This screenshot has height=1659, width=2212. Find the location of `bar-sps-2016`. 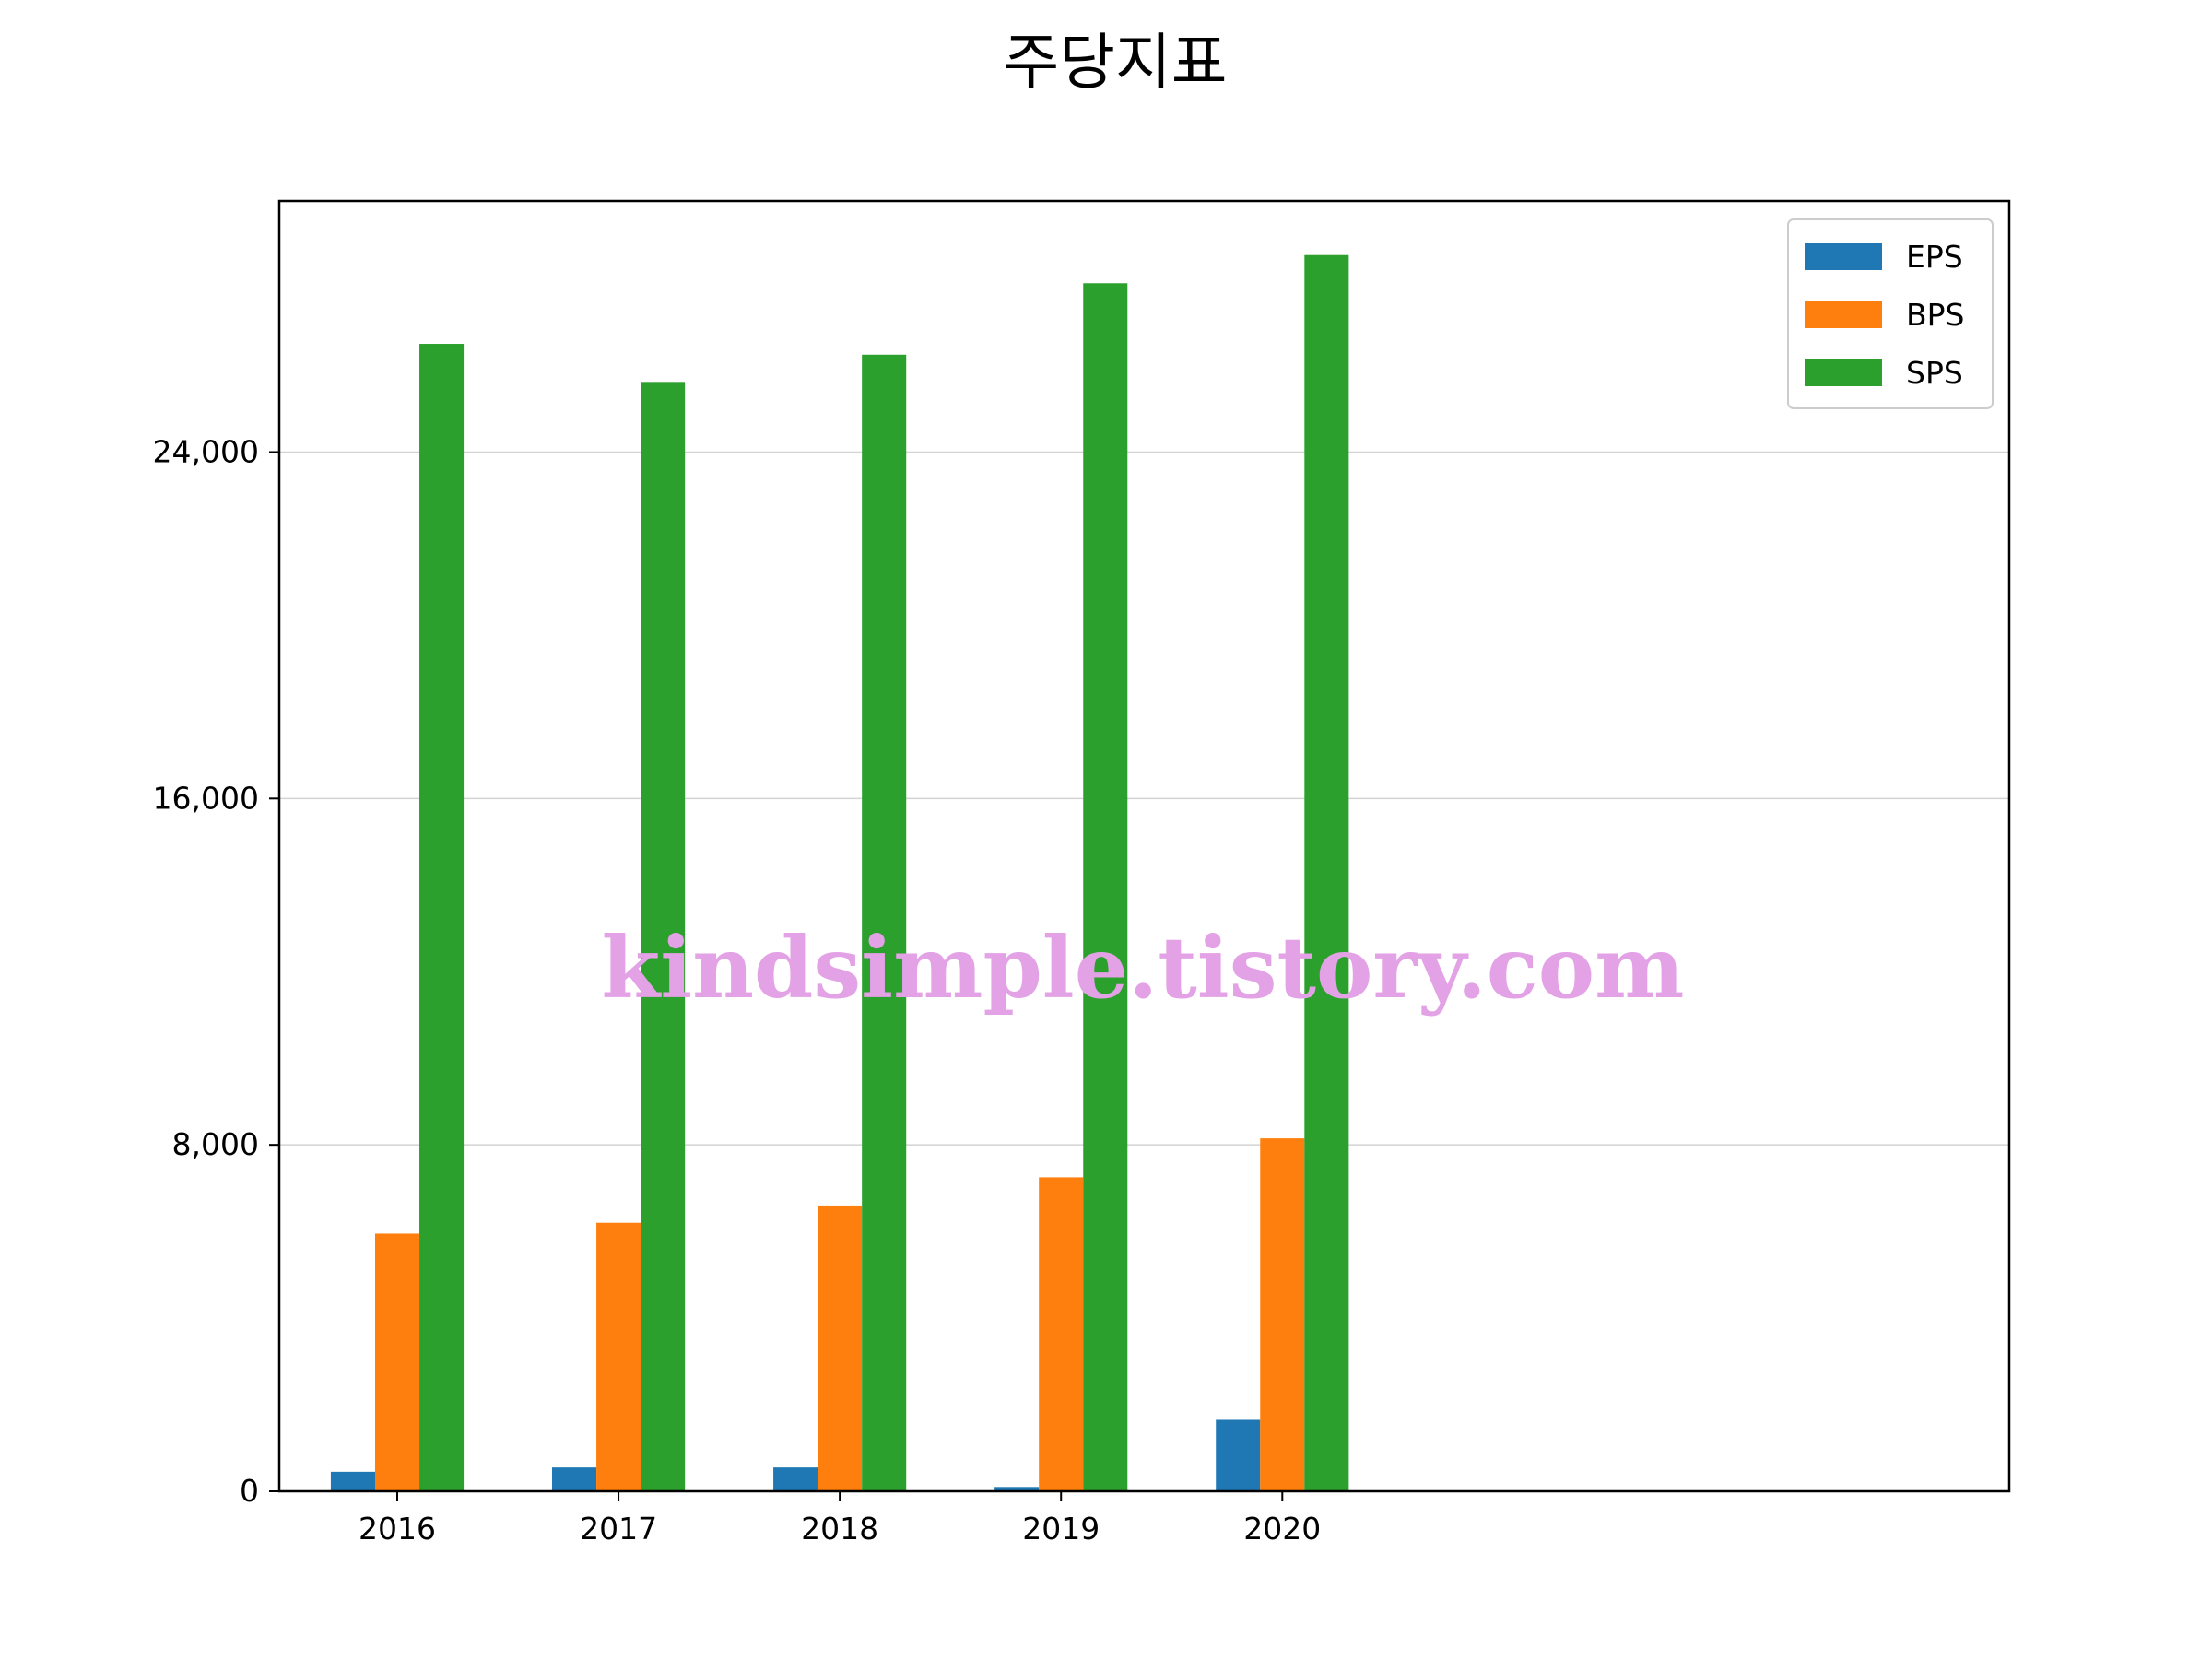

bar-sps-2016 is located at coordinates (442, 917).